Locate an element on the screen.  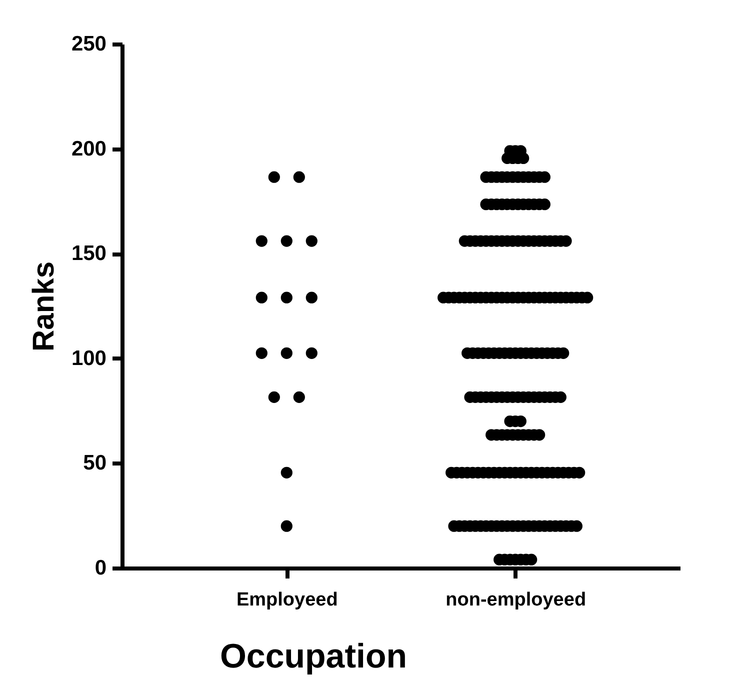
y-tick-label: 250 is located at coordinates (88, 44).